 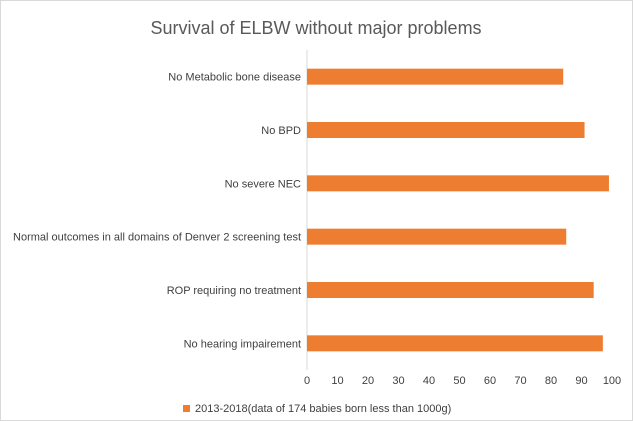 I want to click on x-tick-labels: 0 10 20 30 40 50 60 70 80 90 100, so click(x=462, y=381).